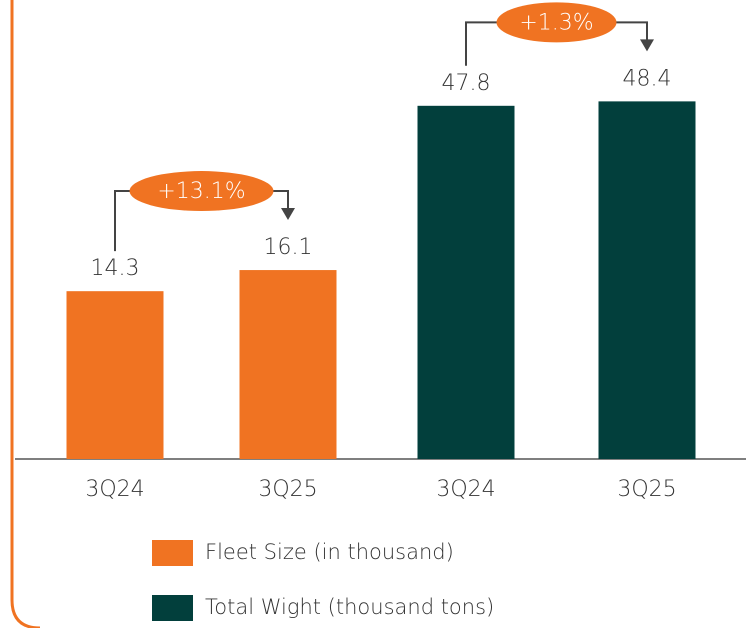 This screenshot has height=628, width=746. Describe the element at coordinates (288, 247) in the screenshot. I see `value-label: 16.1` at that location.